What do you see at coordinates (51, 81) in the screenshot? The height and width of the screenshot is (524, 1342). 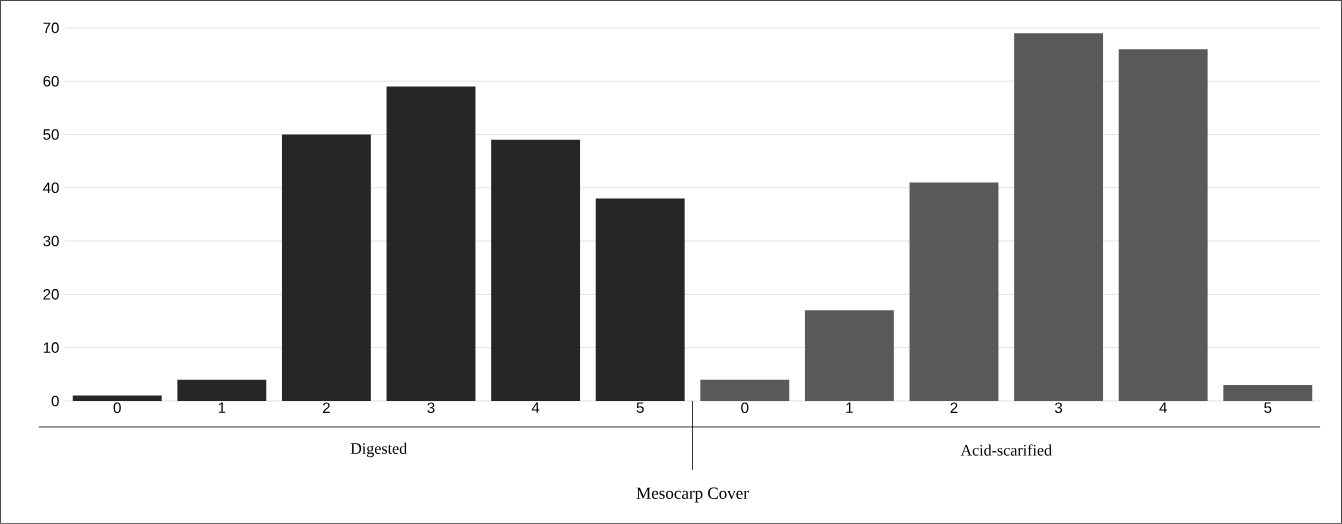 I see `y-tick-label: 60` at bounding box center [51, 81].